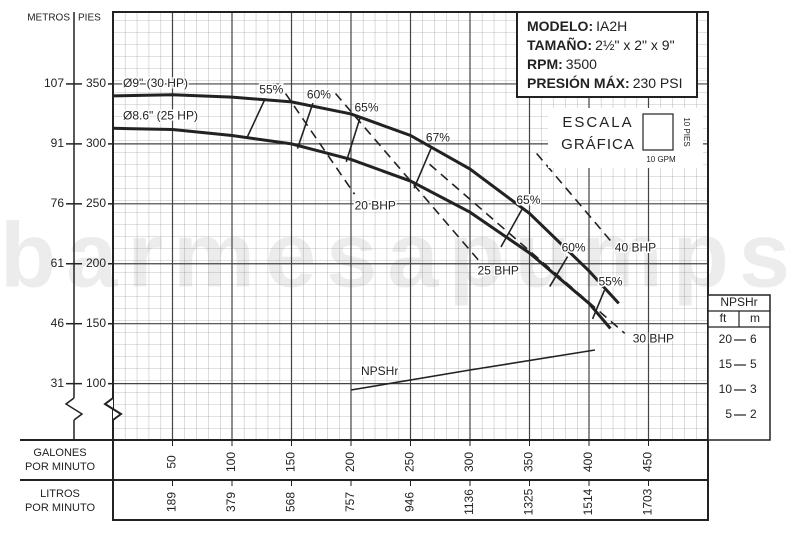 The image size is (800, 549). What do you see at coordinates (559, 44) in the screenshot?
I see `info-key: TAMAÑO:` at bounding box center [559, 44].